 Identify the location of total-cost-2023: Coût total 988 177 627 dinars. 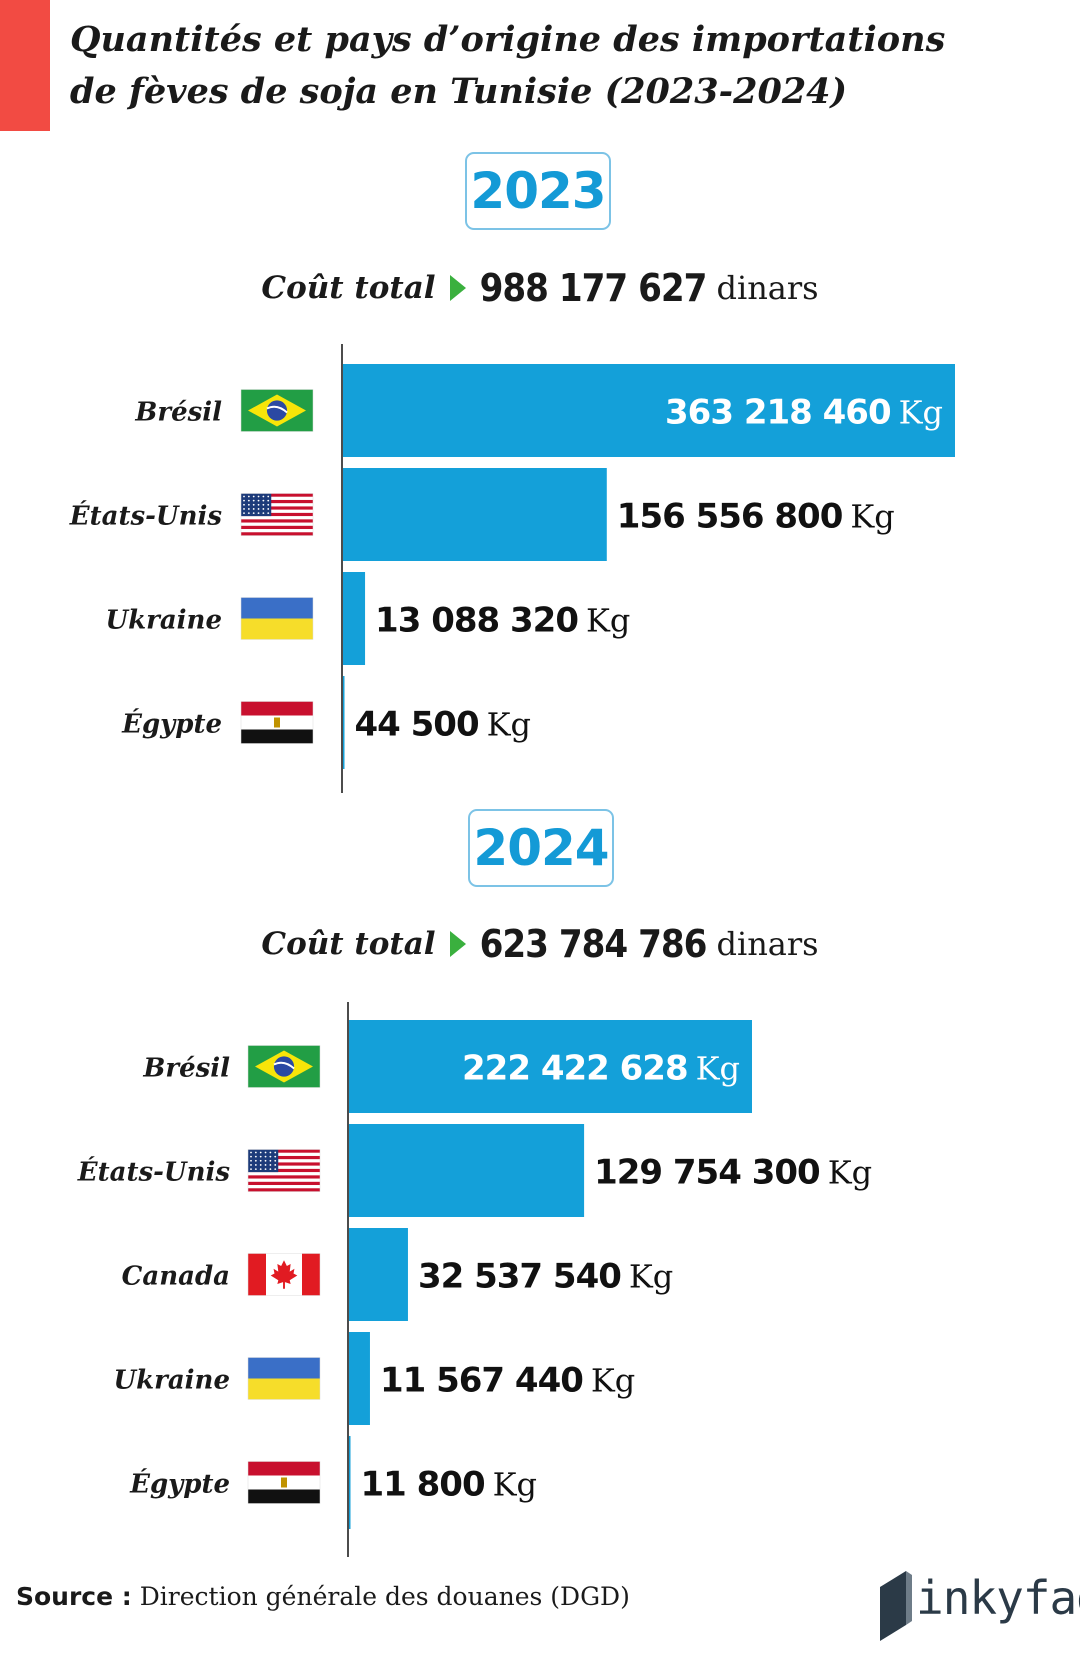
(540, 288).